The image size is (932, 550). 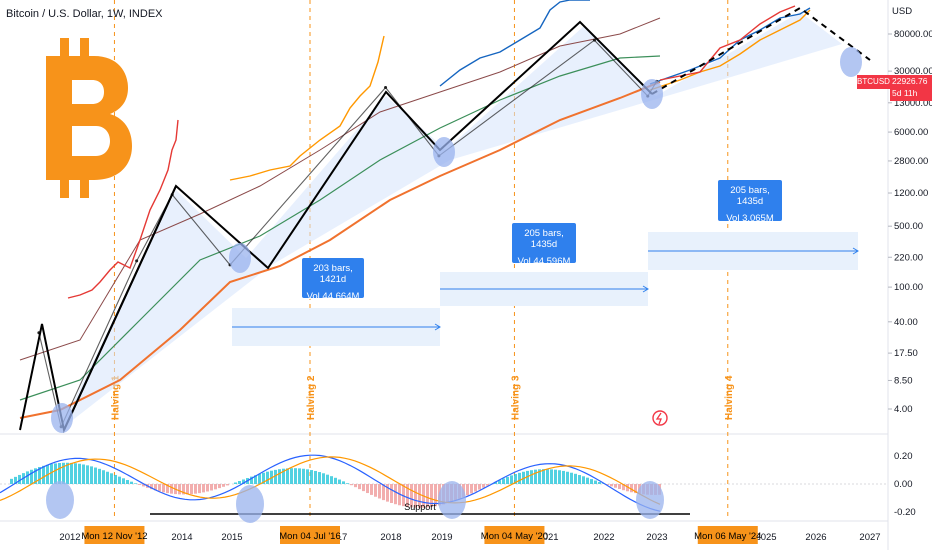 I want to click on price-value: 22926.76, so click(x=910, y=81).